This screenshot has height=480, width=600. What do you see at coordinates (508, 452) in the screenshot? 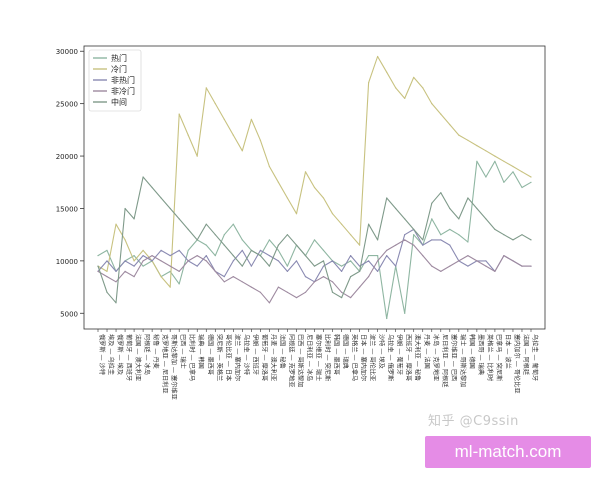
I see `site-banner: ml-match.com` at bounding box center [508, 452].